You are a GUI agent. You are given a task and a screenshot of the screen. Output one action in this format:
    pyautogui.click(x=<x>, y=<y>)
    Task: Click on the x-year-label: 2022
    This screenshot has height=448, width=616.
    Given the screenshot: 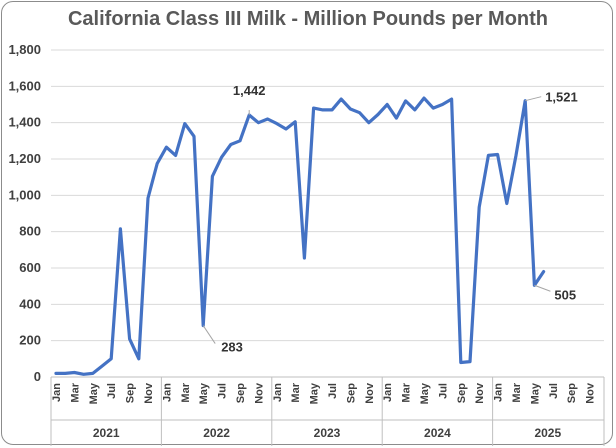 What is the action you would take?
    pyautogui.click(x=216, y=433)
    